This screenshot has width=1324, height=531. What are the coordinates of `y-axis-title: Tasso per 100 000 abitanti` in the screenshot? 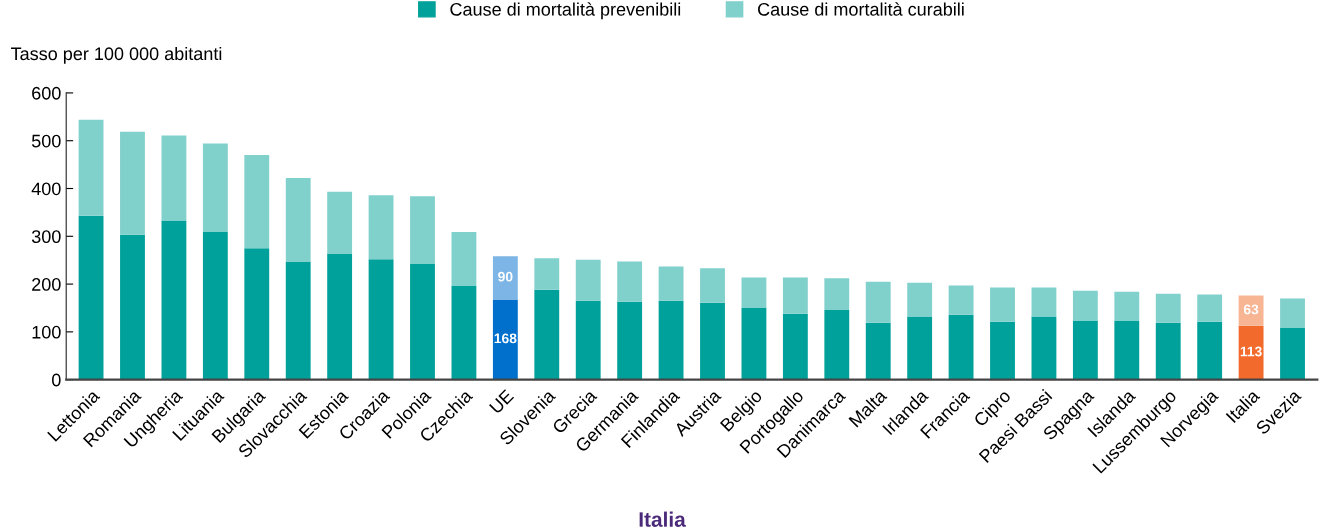 It's located at (116, 55).